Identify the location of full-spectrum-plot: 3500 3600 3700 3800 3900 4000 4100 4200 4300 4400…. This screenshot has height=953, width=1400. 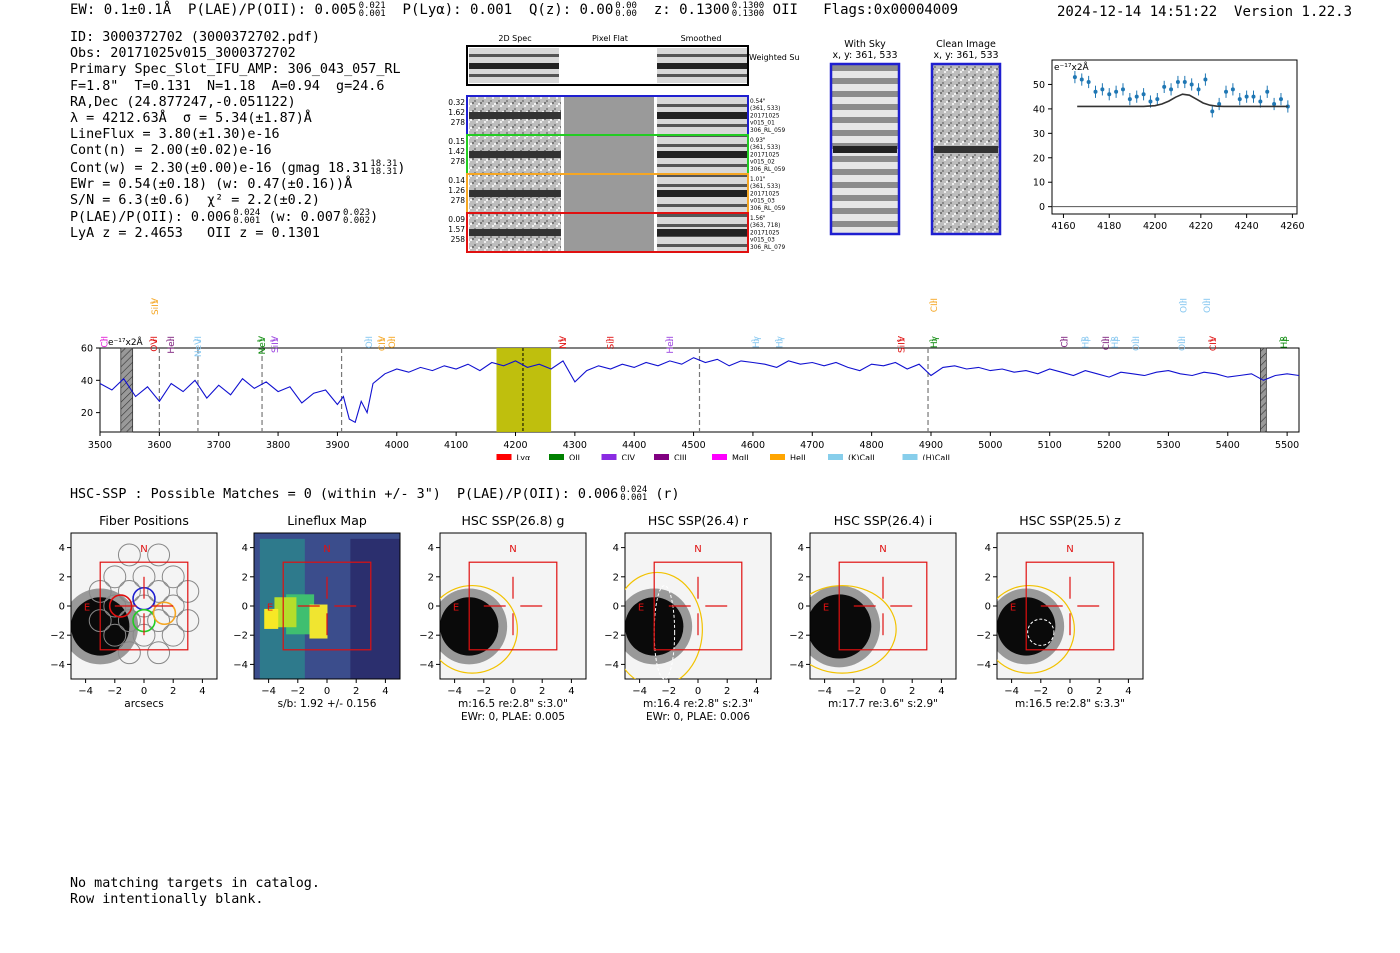
(690, 379).